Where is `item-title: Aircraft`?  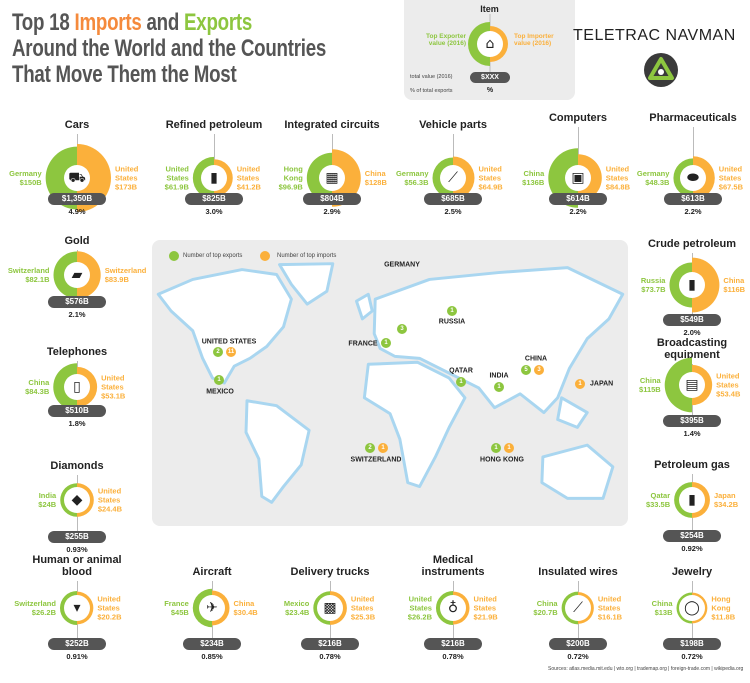
item-title: Aircraft is located at coordinates (212, 572).